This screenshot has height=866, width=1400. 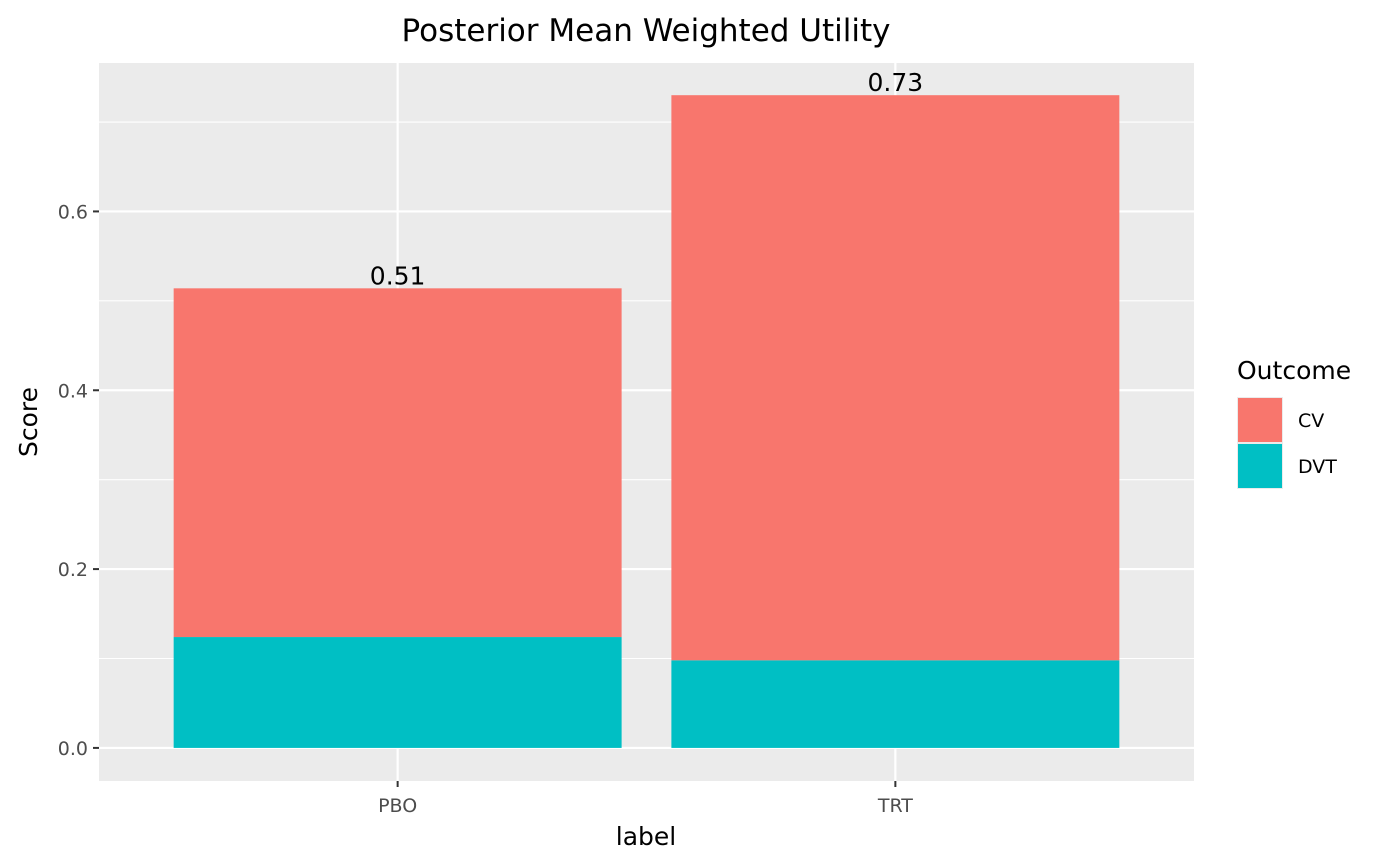 What do you see at coordinates (73, 749) in the screenshot?
I see `y-tick-label: 0.0` at bounding box center [73, 749].